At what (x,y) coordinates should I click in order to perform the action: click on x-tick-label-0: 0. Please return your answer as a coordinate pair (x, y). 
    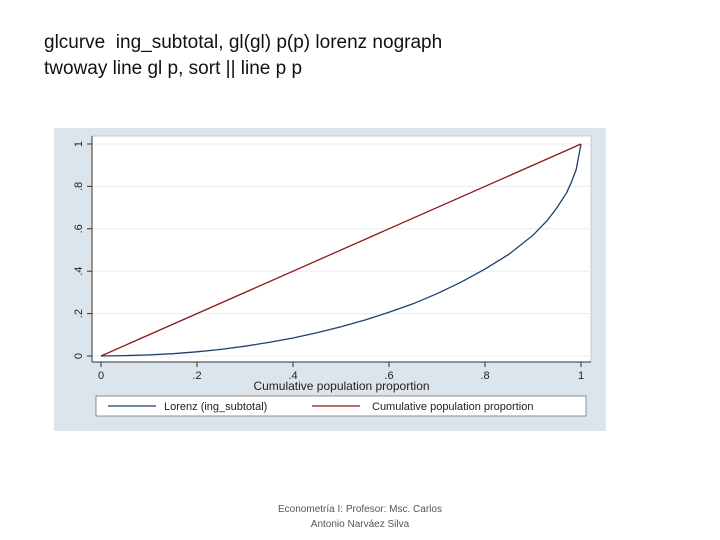
    Looking at the image, I should click on (101, 376).